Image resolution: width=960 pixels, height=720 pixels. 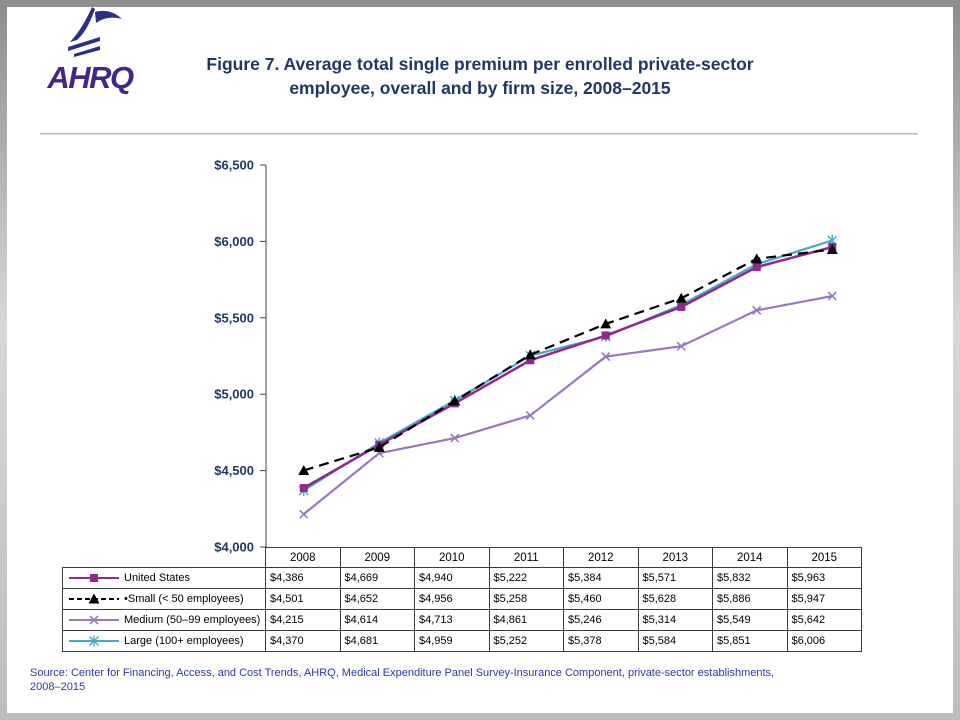 What do you see at coordinates (184, 599) in the screenshot?
I see `legend-label: •Small (< 50 employees)` at bounding box center [184, 599].